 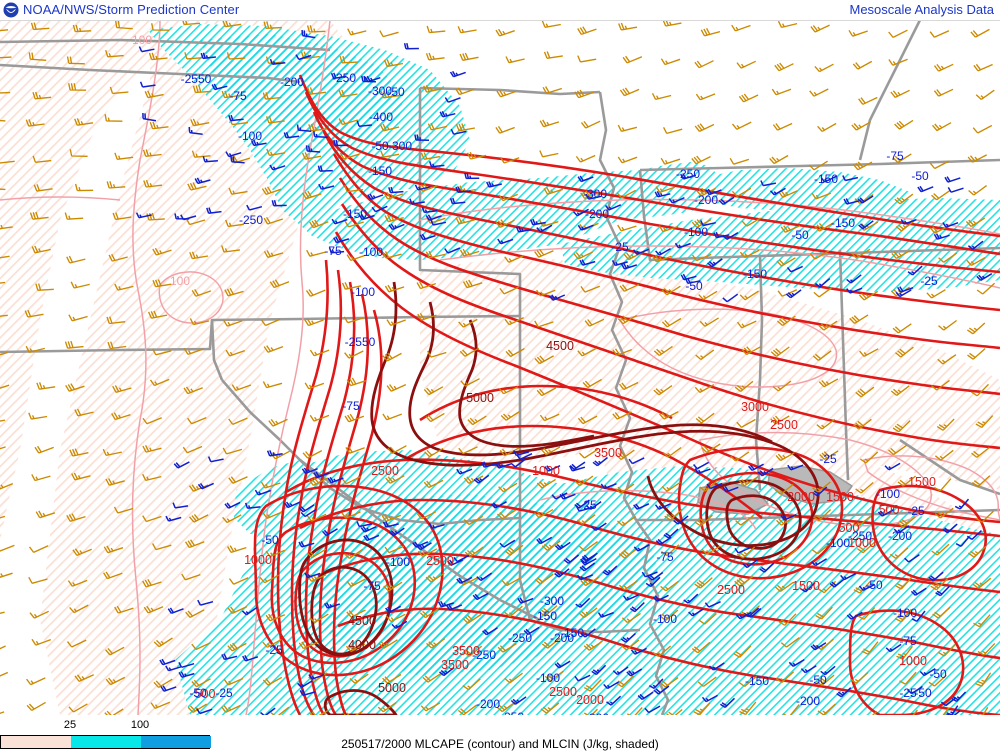 What do you see at coordinates (455, 665) in the screenshot?
I see `cape-label: 3500` at bounding box center [455, 665].